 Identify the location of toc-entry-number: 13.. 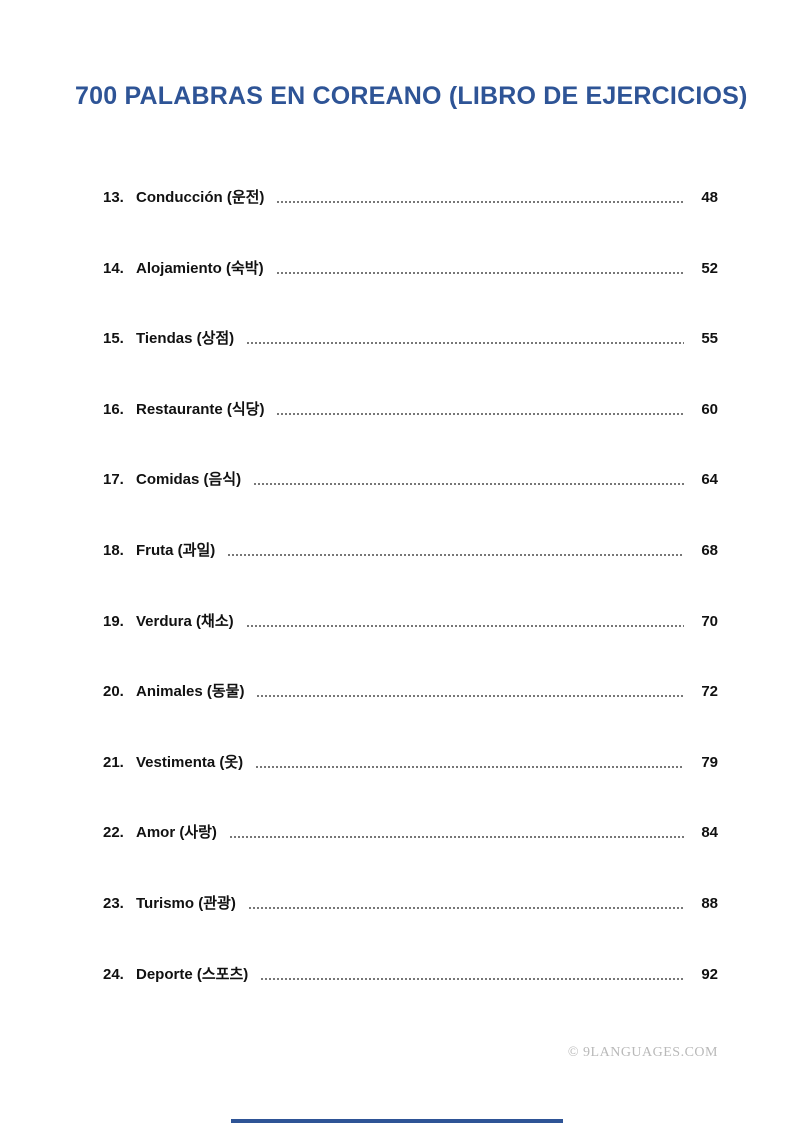
(113, 197).